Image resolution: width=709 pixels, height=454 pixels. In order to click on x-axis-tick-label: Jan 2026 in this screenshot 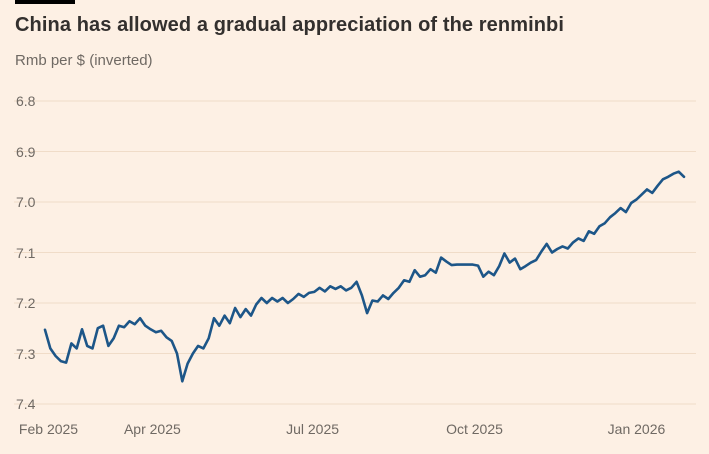, I will do `click(636, 429)`.